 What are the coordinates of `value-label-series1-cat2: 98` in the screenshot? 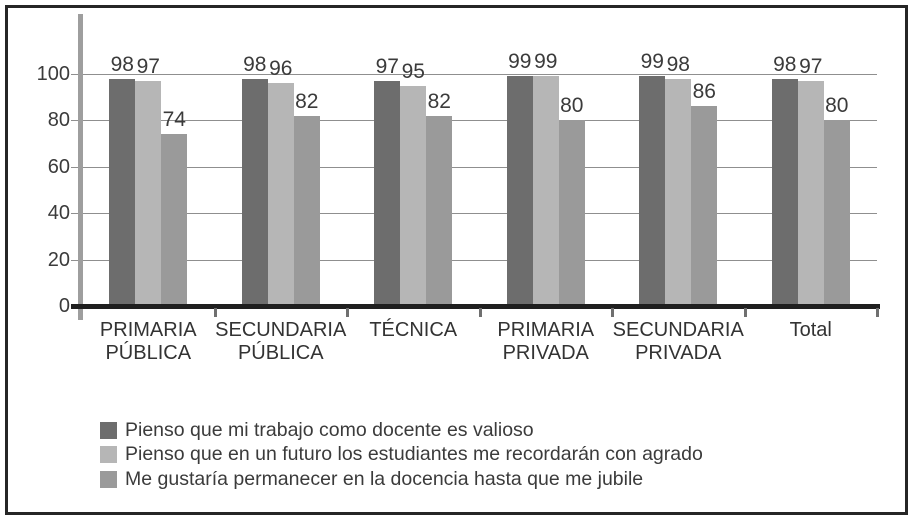 It's located at (255, 64).